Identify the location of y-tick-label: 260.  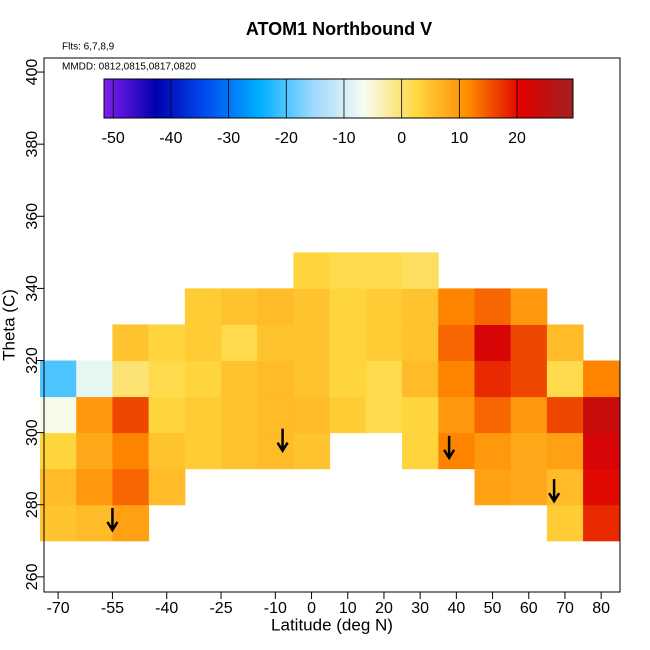
(32, 576).